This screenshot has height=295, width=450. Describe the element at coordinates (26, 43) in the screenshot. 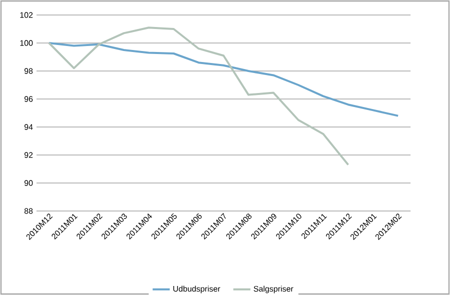

I see `y-tick-label: 100` at that location.